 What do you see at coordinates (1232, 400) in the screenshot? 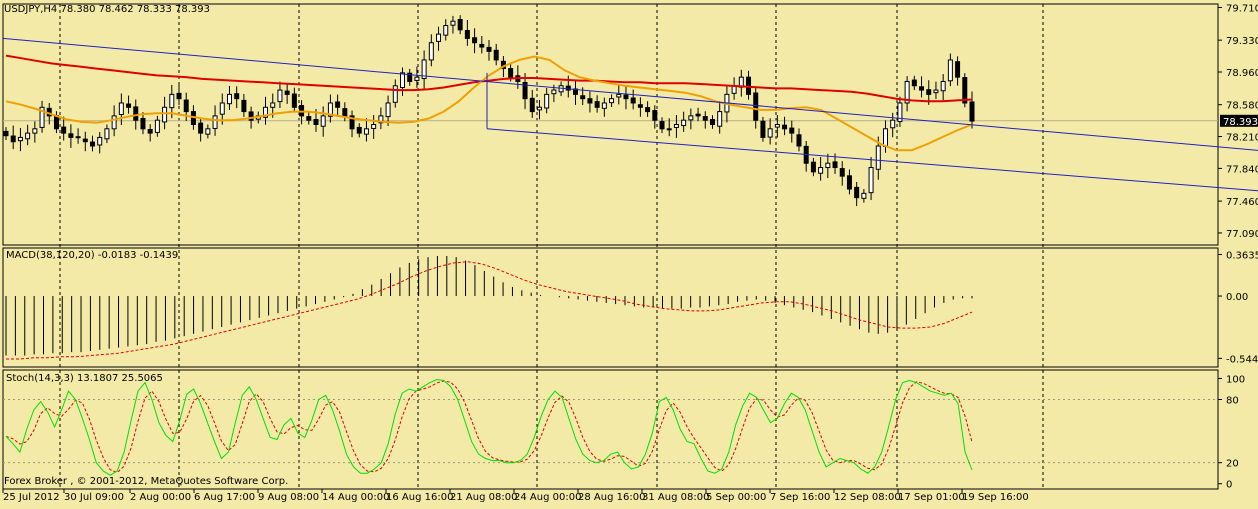
I see `stoch-tick-label: 80` at bounding box center [1232, 400].